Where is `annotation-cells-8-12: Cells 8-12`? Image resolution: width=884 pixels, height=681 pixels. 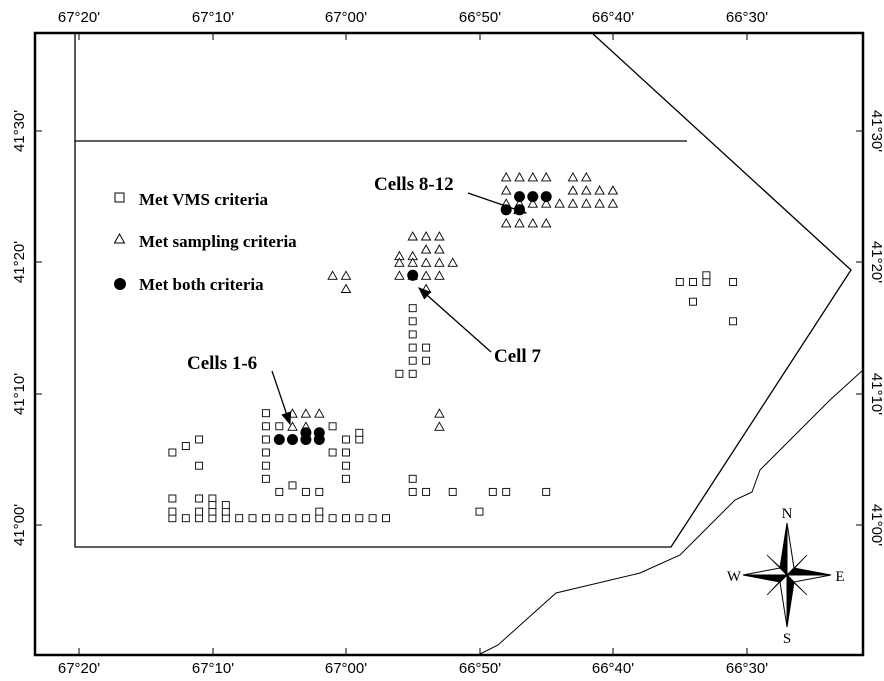
annotation-cells-8-12: Cells 8-12 is located at coordinates (451, 194).